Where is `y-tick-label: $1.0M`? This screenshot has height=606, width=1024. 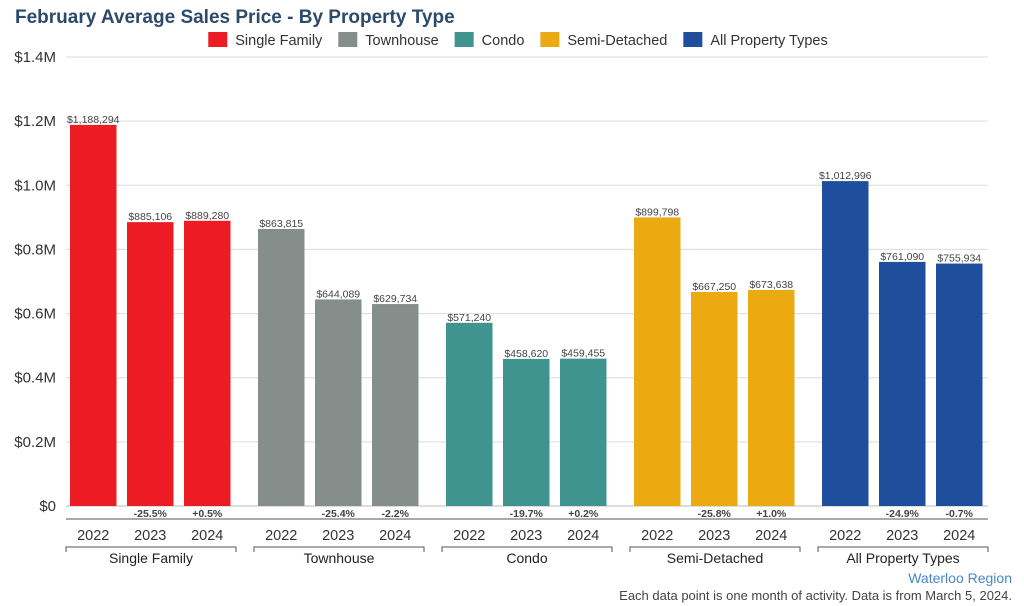 y-tick-label: $1.0M is located at coordinates (35, 185).